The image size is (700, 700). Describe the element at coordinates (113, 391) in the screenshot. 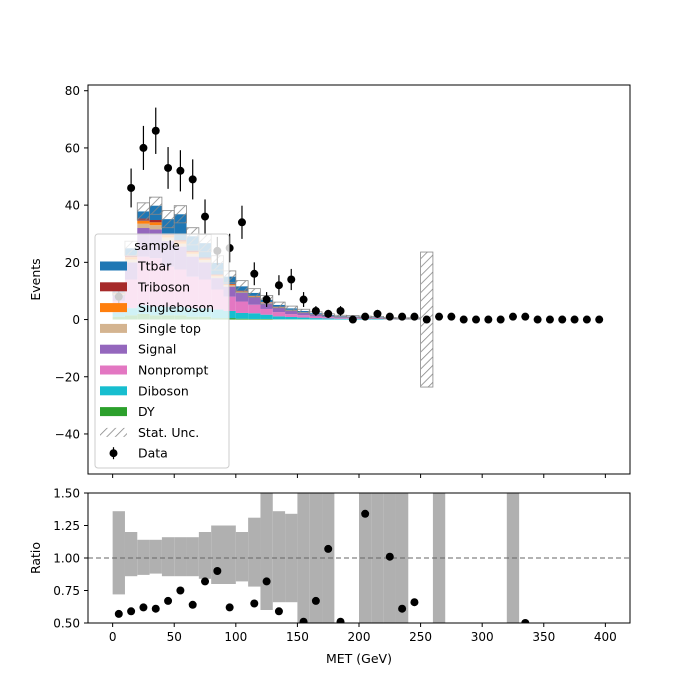

I see `legend-swatch-diboson` at that location.